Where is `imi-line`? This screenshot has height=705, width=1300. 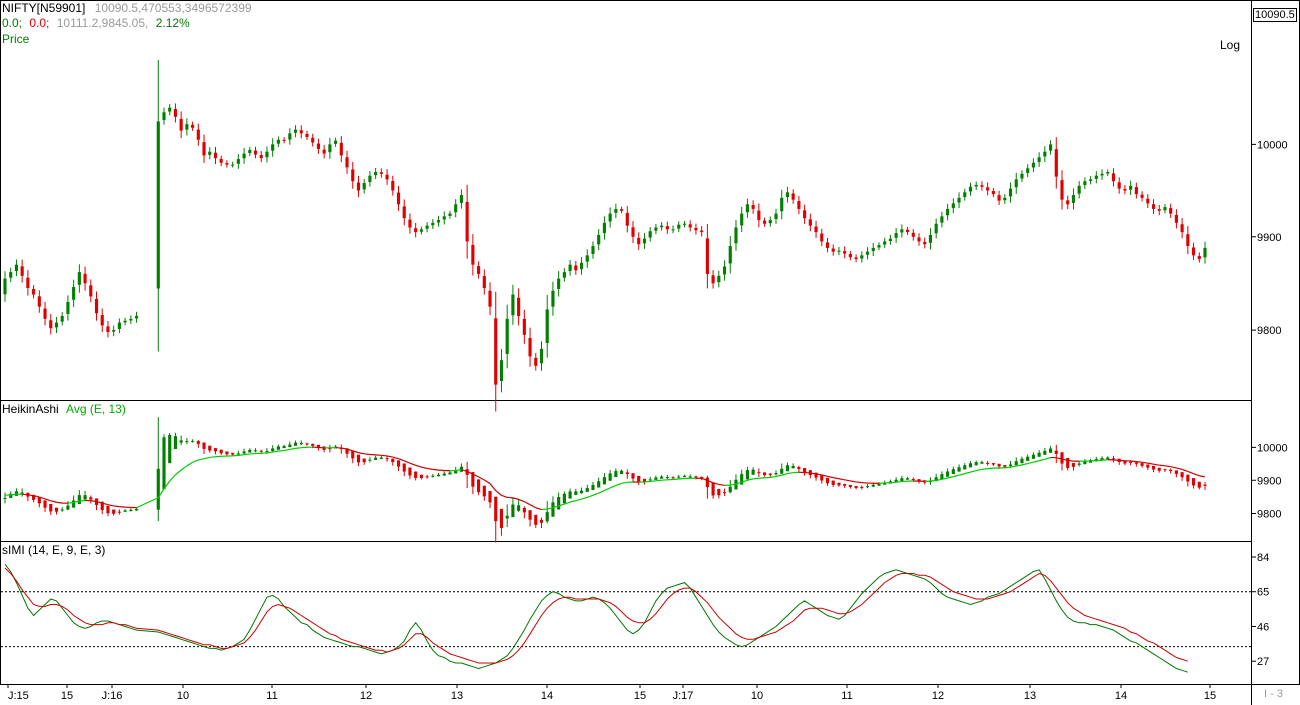
imi-line is located at coordinates (596, 618).